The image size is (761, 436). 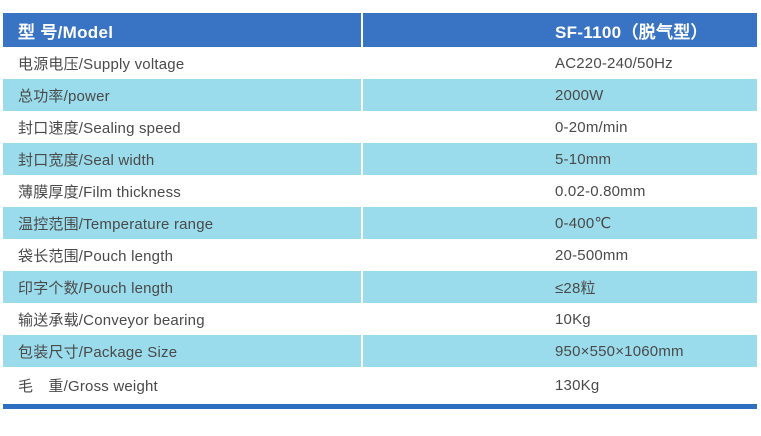 What do you see at coordinates (380, 319) in the screenshot?
I see `table-row-conveyor-bearing: 输送承载/Conveyor bearing 10Kg` at bounding box center [380, 319].